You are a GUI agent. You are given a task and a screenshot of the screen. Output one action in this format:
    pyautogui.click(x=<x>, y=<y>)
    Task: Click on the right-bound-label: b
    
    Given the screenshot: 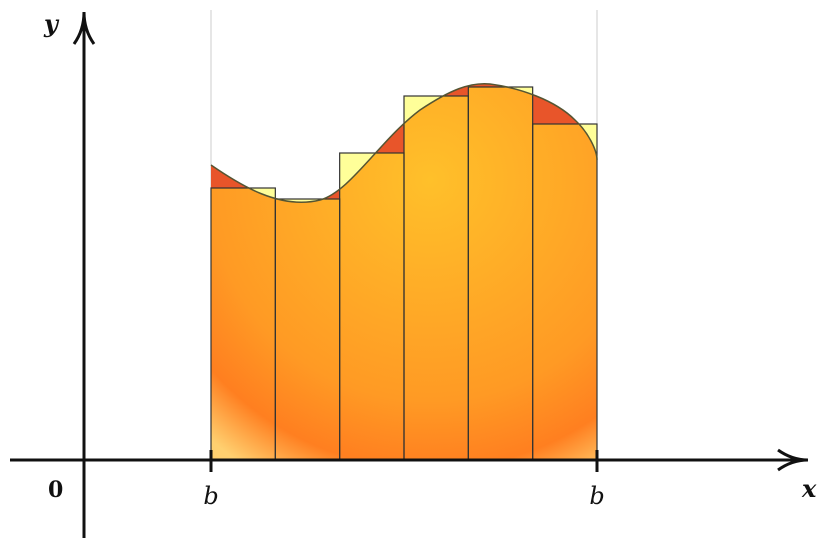 What is the action you would take?
    pyautogui.click(x=596, y=496)
    